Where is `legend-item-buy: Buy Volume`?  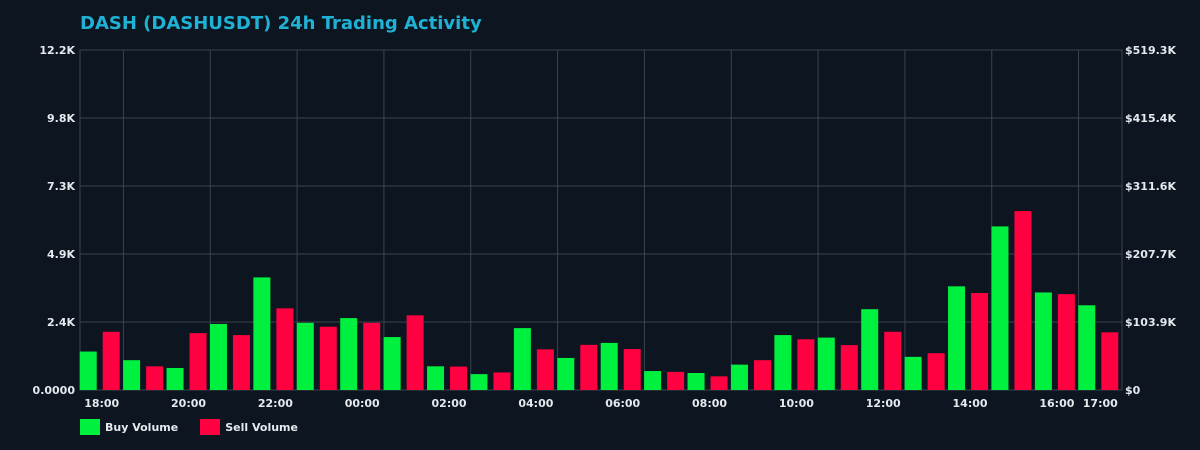
legend-item-buy: Buy Volume is located at coordinates (129, 427).